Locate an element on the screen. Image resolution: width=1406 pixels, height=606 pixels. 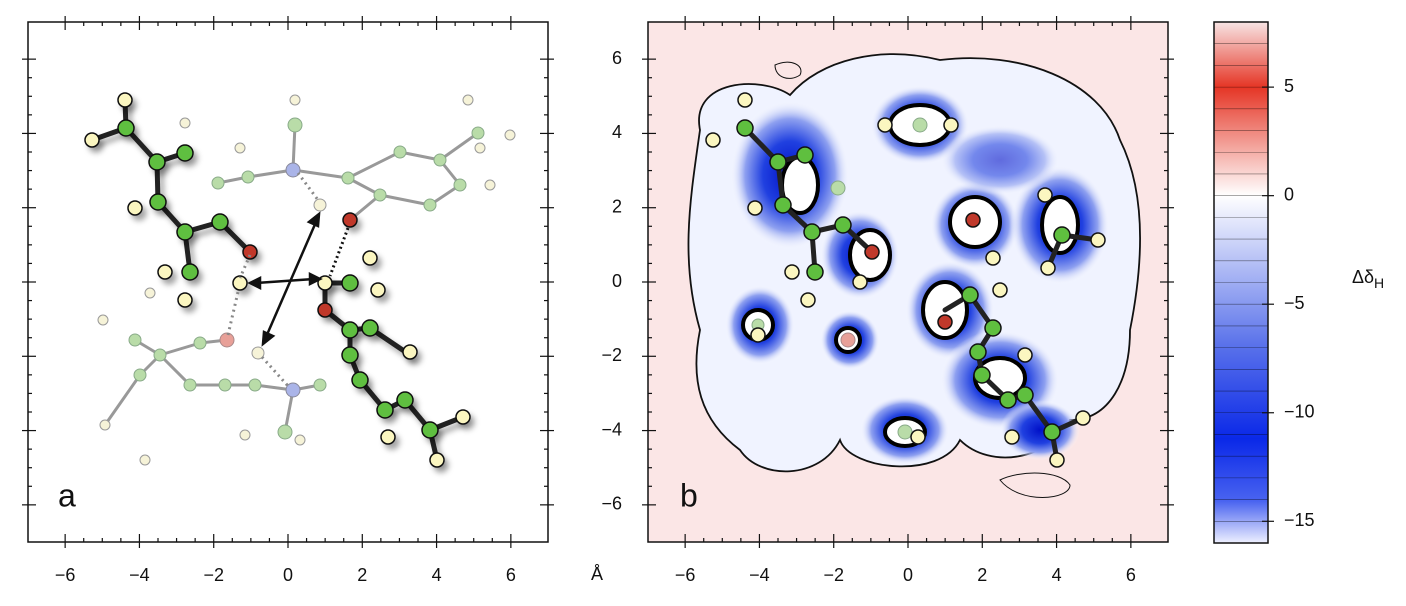
colorbar-tick-label: 0 is located at coordinates (1289, 194).